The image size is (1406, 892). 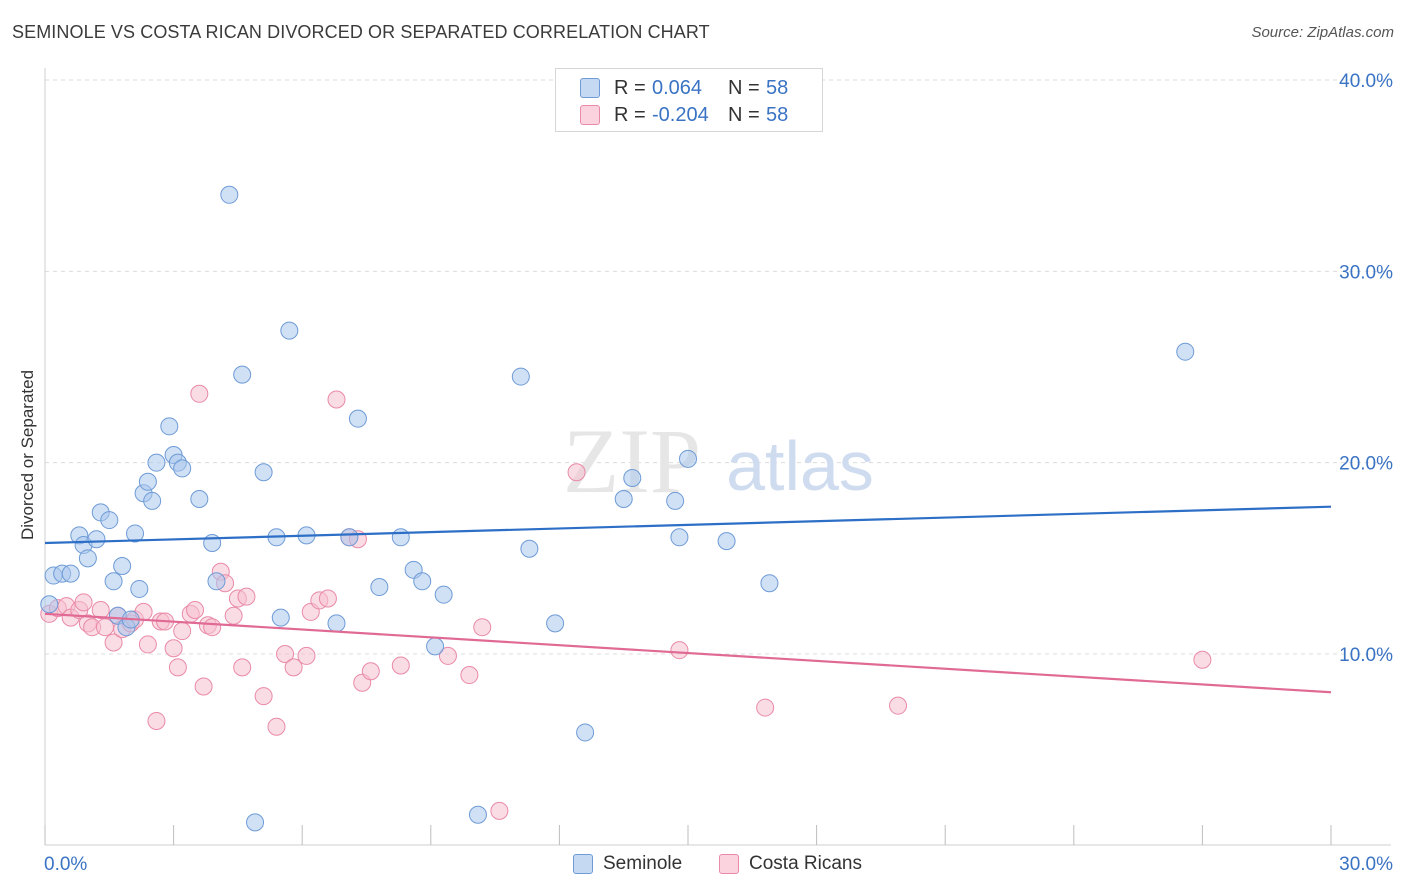 I want to click on seminole-trend-line, so click(x=688, y=525).